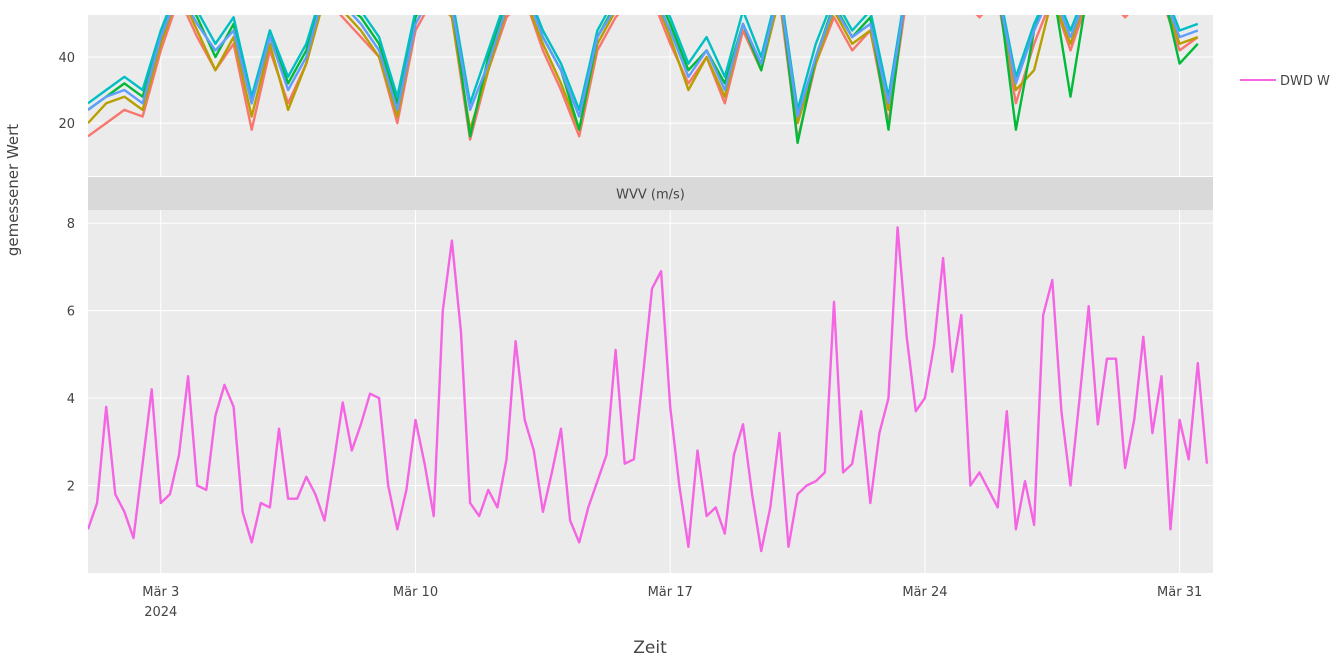  I want to click on x-tick-label: Mär 17, so click(670, 592).